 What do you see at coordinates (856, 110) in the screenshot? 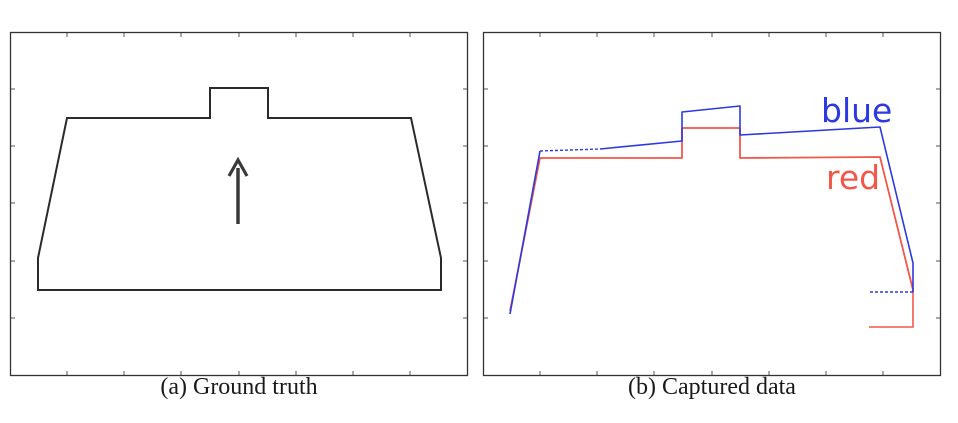
I see `label-blue: blue` at bounding box center [856, 110].